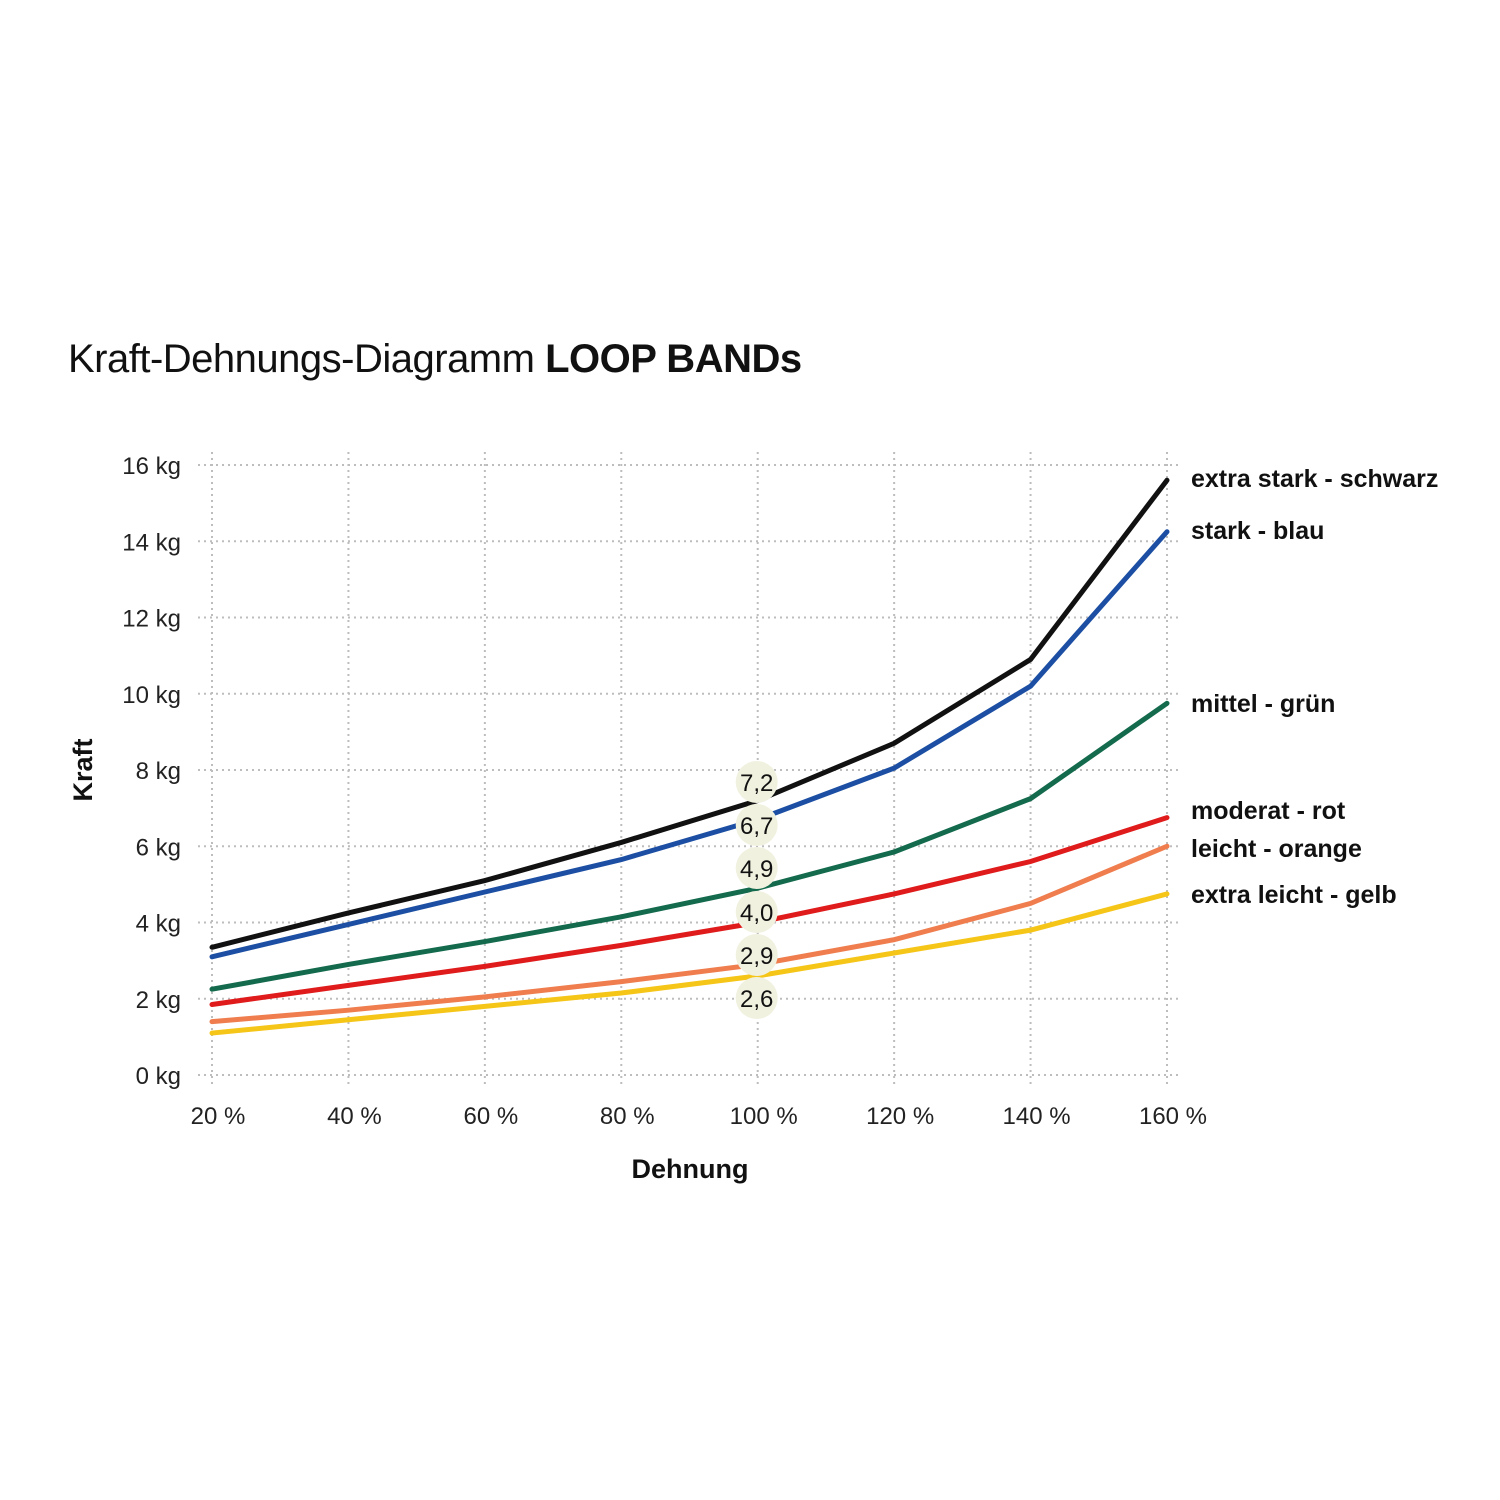 Image resolution: width=1500 pixels, height=1500 pixels. Describe the element at coordinates (1268, 811) in the screenshot. I see `series-label: moderat - rot` at that location.